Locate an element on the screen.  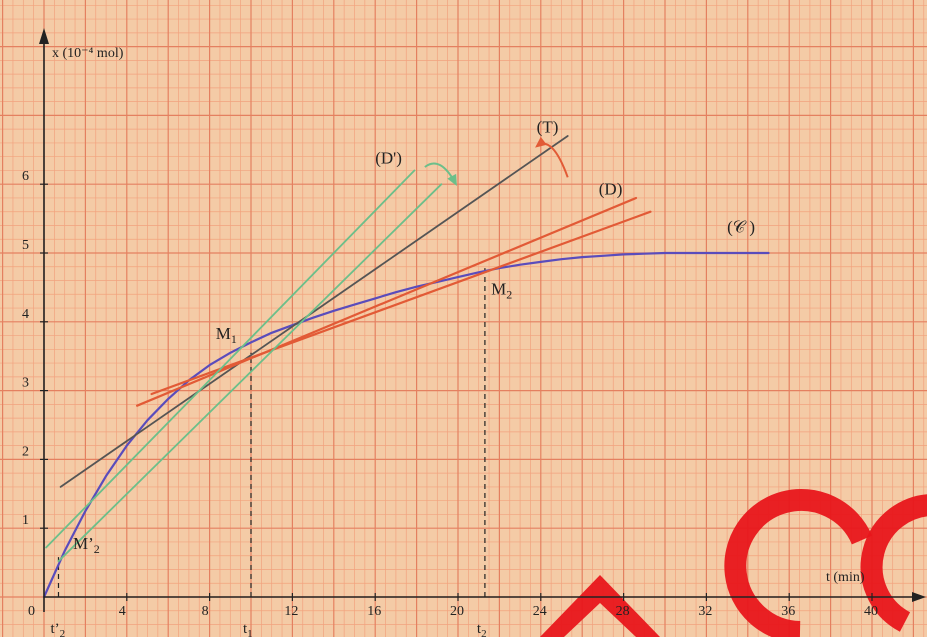
guide-tick-label-sub: 1 is located at coordinates (250, 632).